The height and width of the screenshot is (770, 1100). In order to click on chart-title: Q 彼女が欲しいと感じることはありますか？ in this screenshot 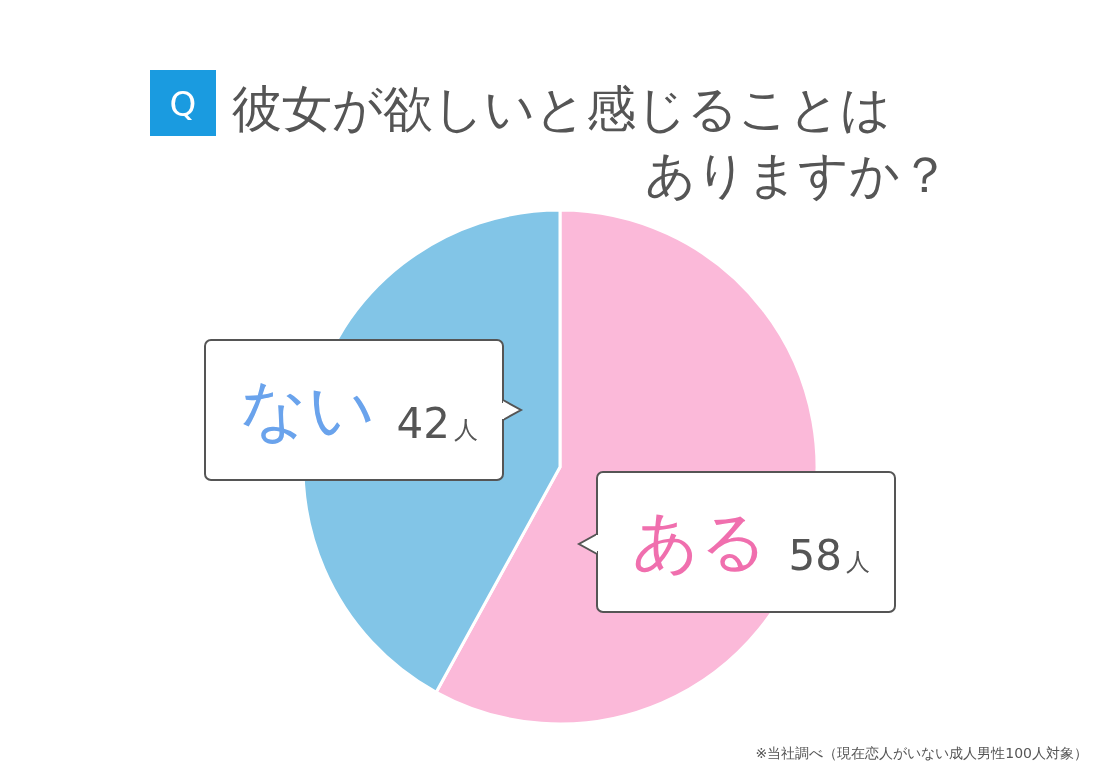, I will do `click(559, 142)`.